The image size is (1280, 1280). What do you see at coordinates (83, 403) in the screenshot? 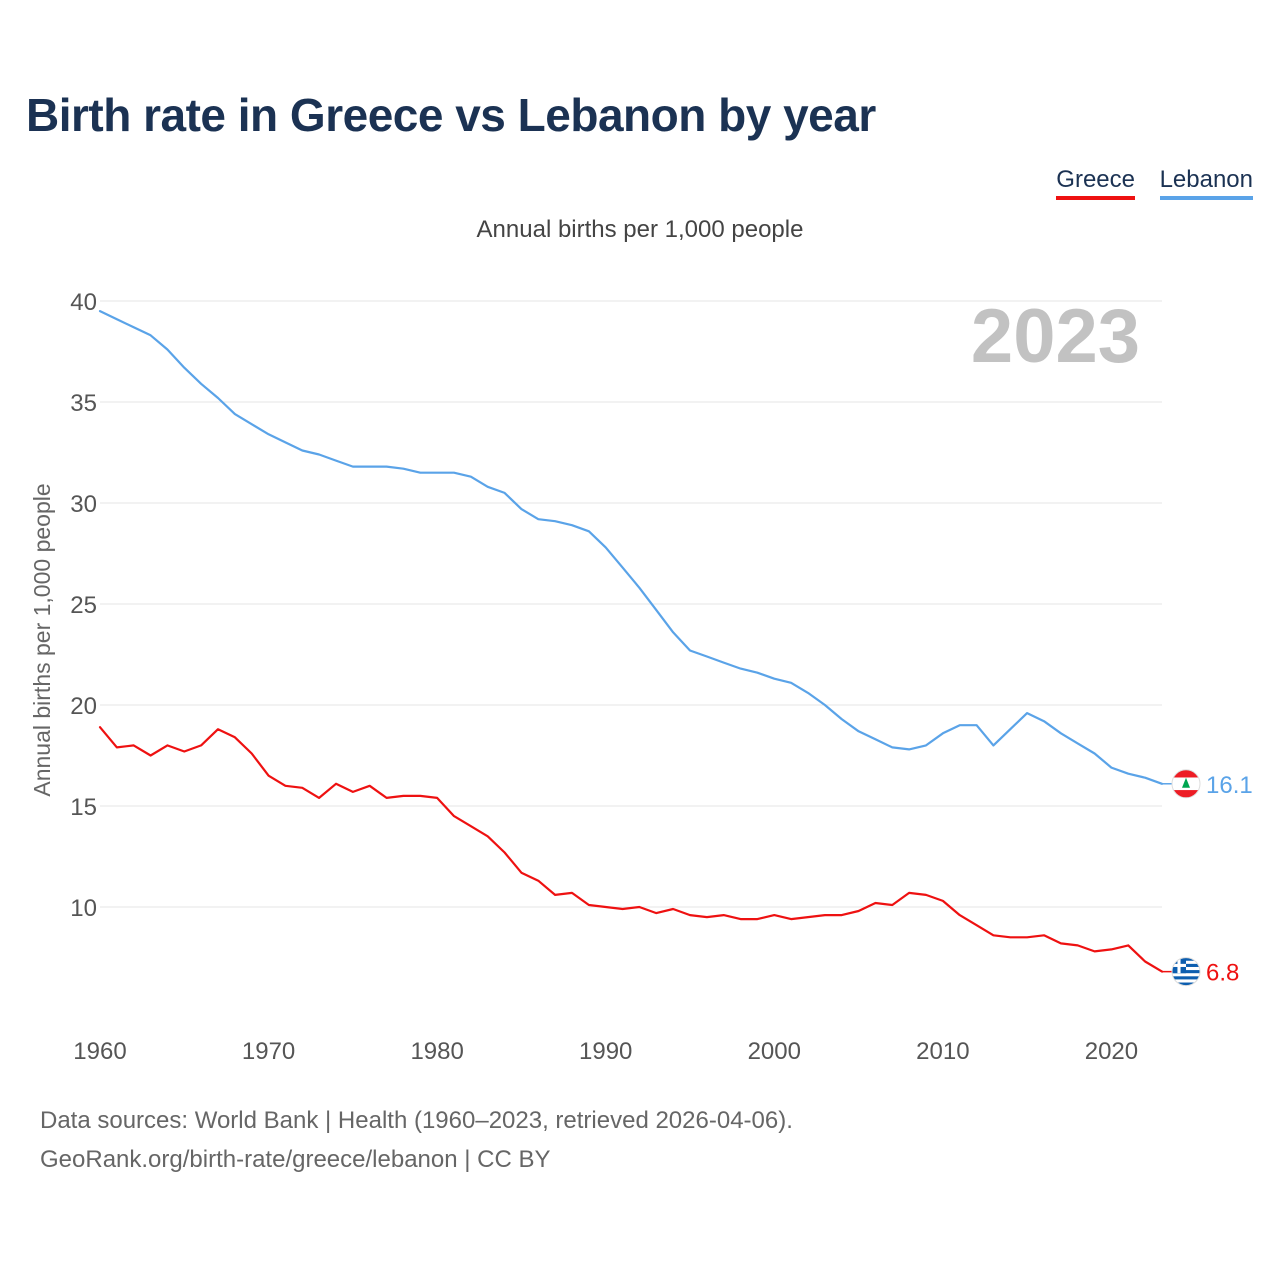
I see `y-tick-label: 35` at bounding box center [83, 403].